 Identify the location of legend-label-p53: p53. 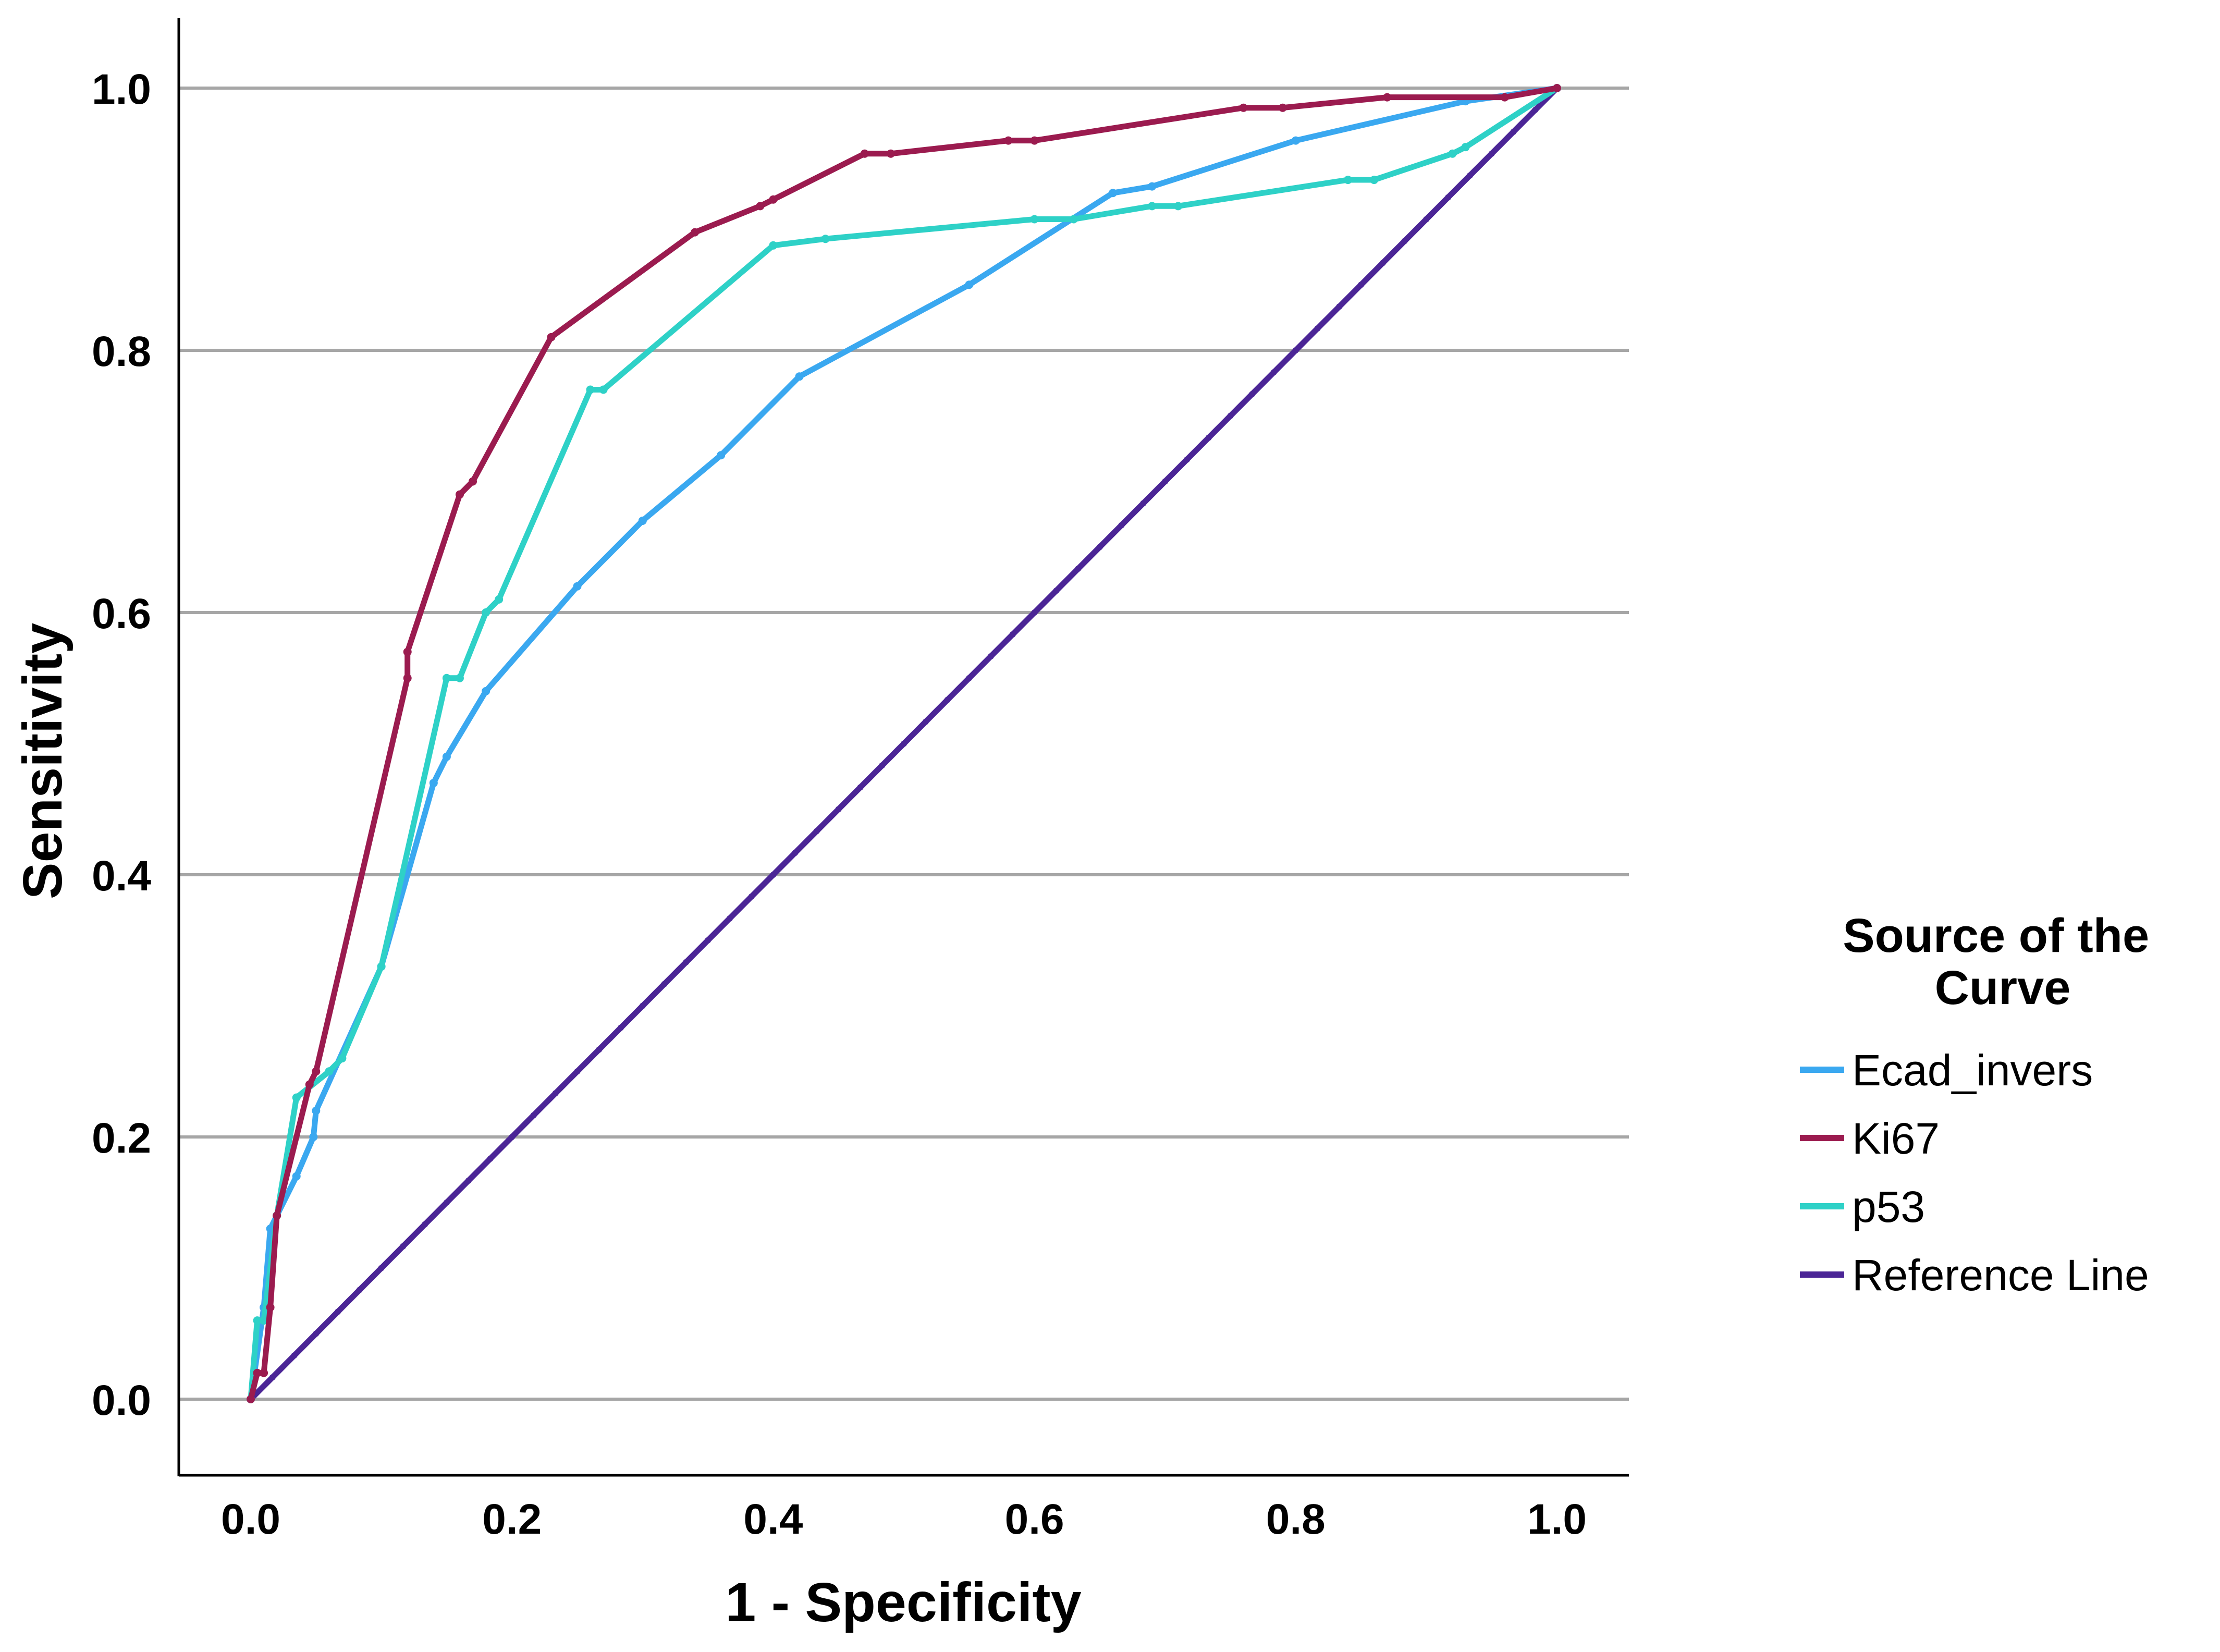
(1888, 1206).